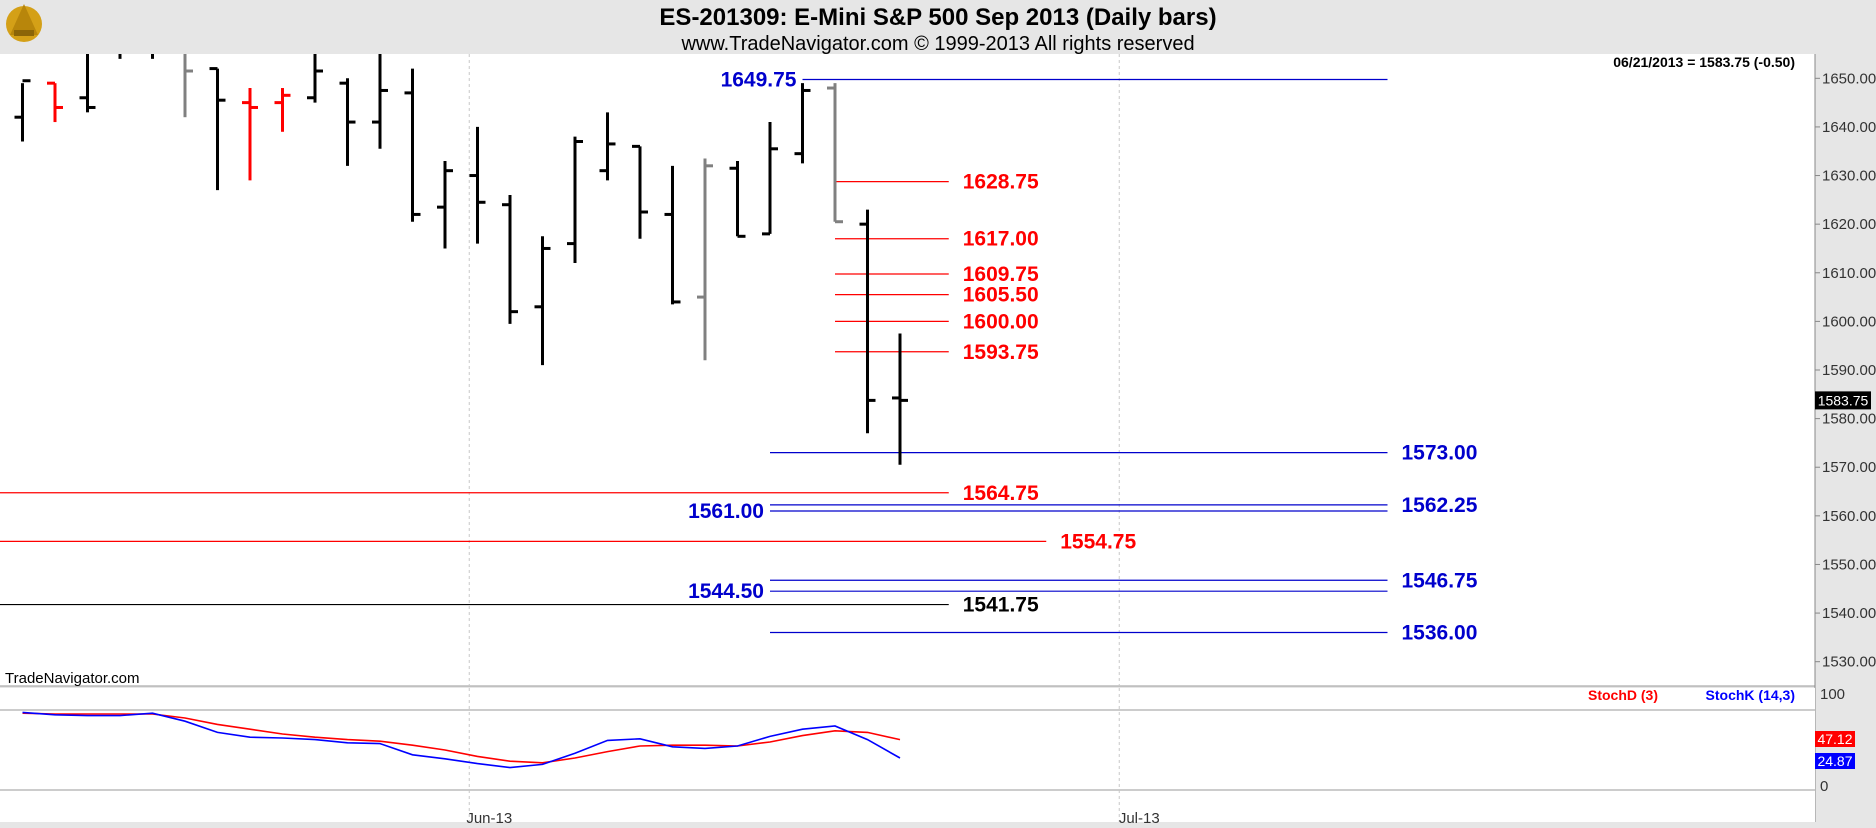 This screenshot has height=828, width=1876. What do you see at coordinates (1001, 605) in the screenshot?
I see `level-label-1541.75: 1541.75` at bounding box center [1001, 605].